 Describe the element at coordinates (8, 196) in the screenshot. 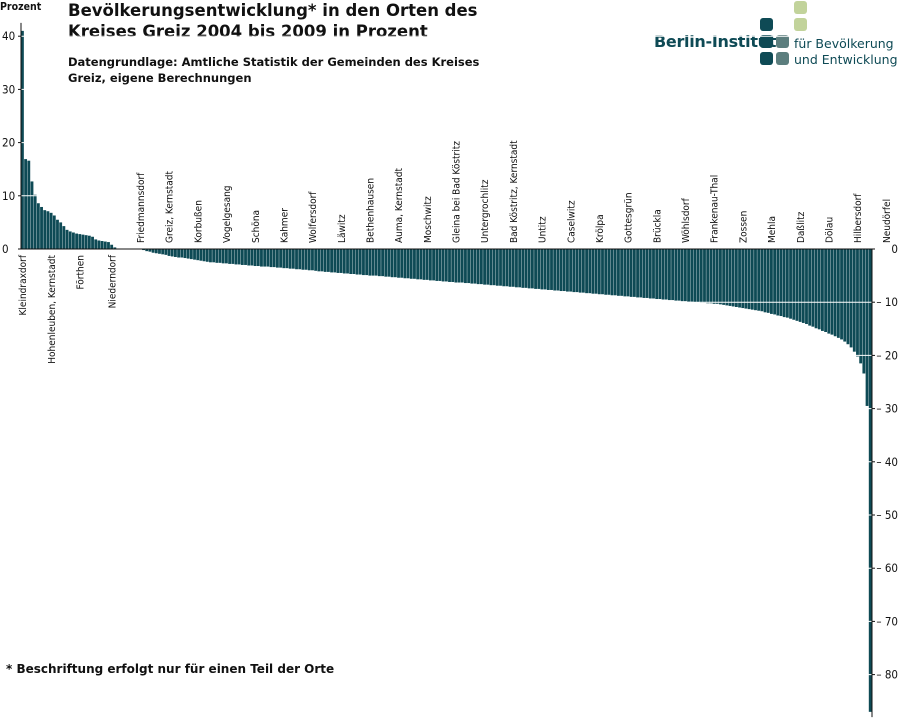

I see `left-tick-label: 10` at that location.